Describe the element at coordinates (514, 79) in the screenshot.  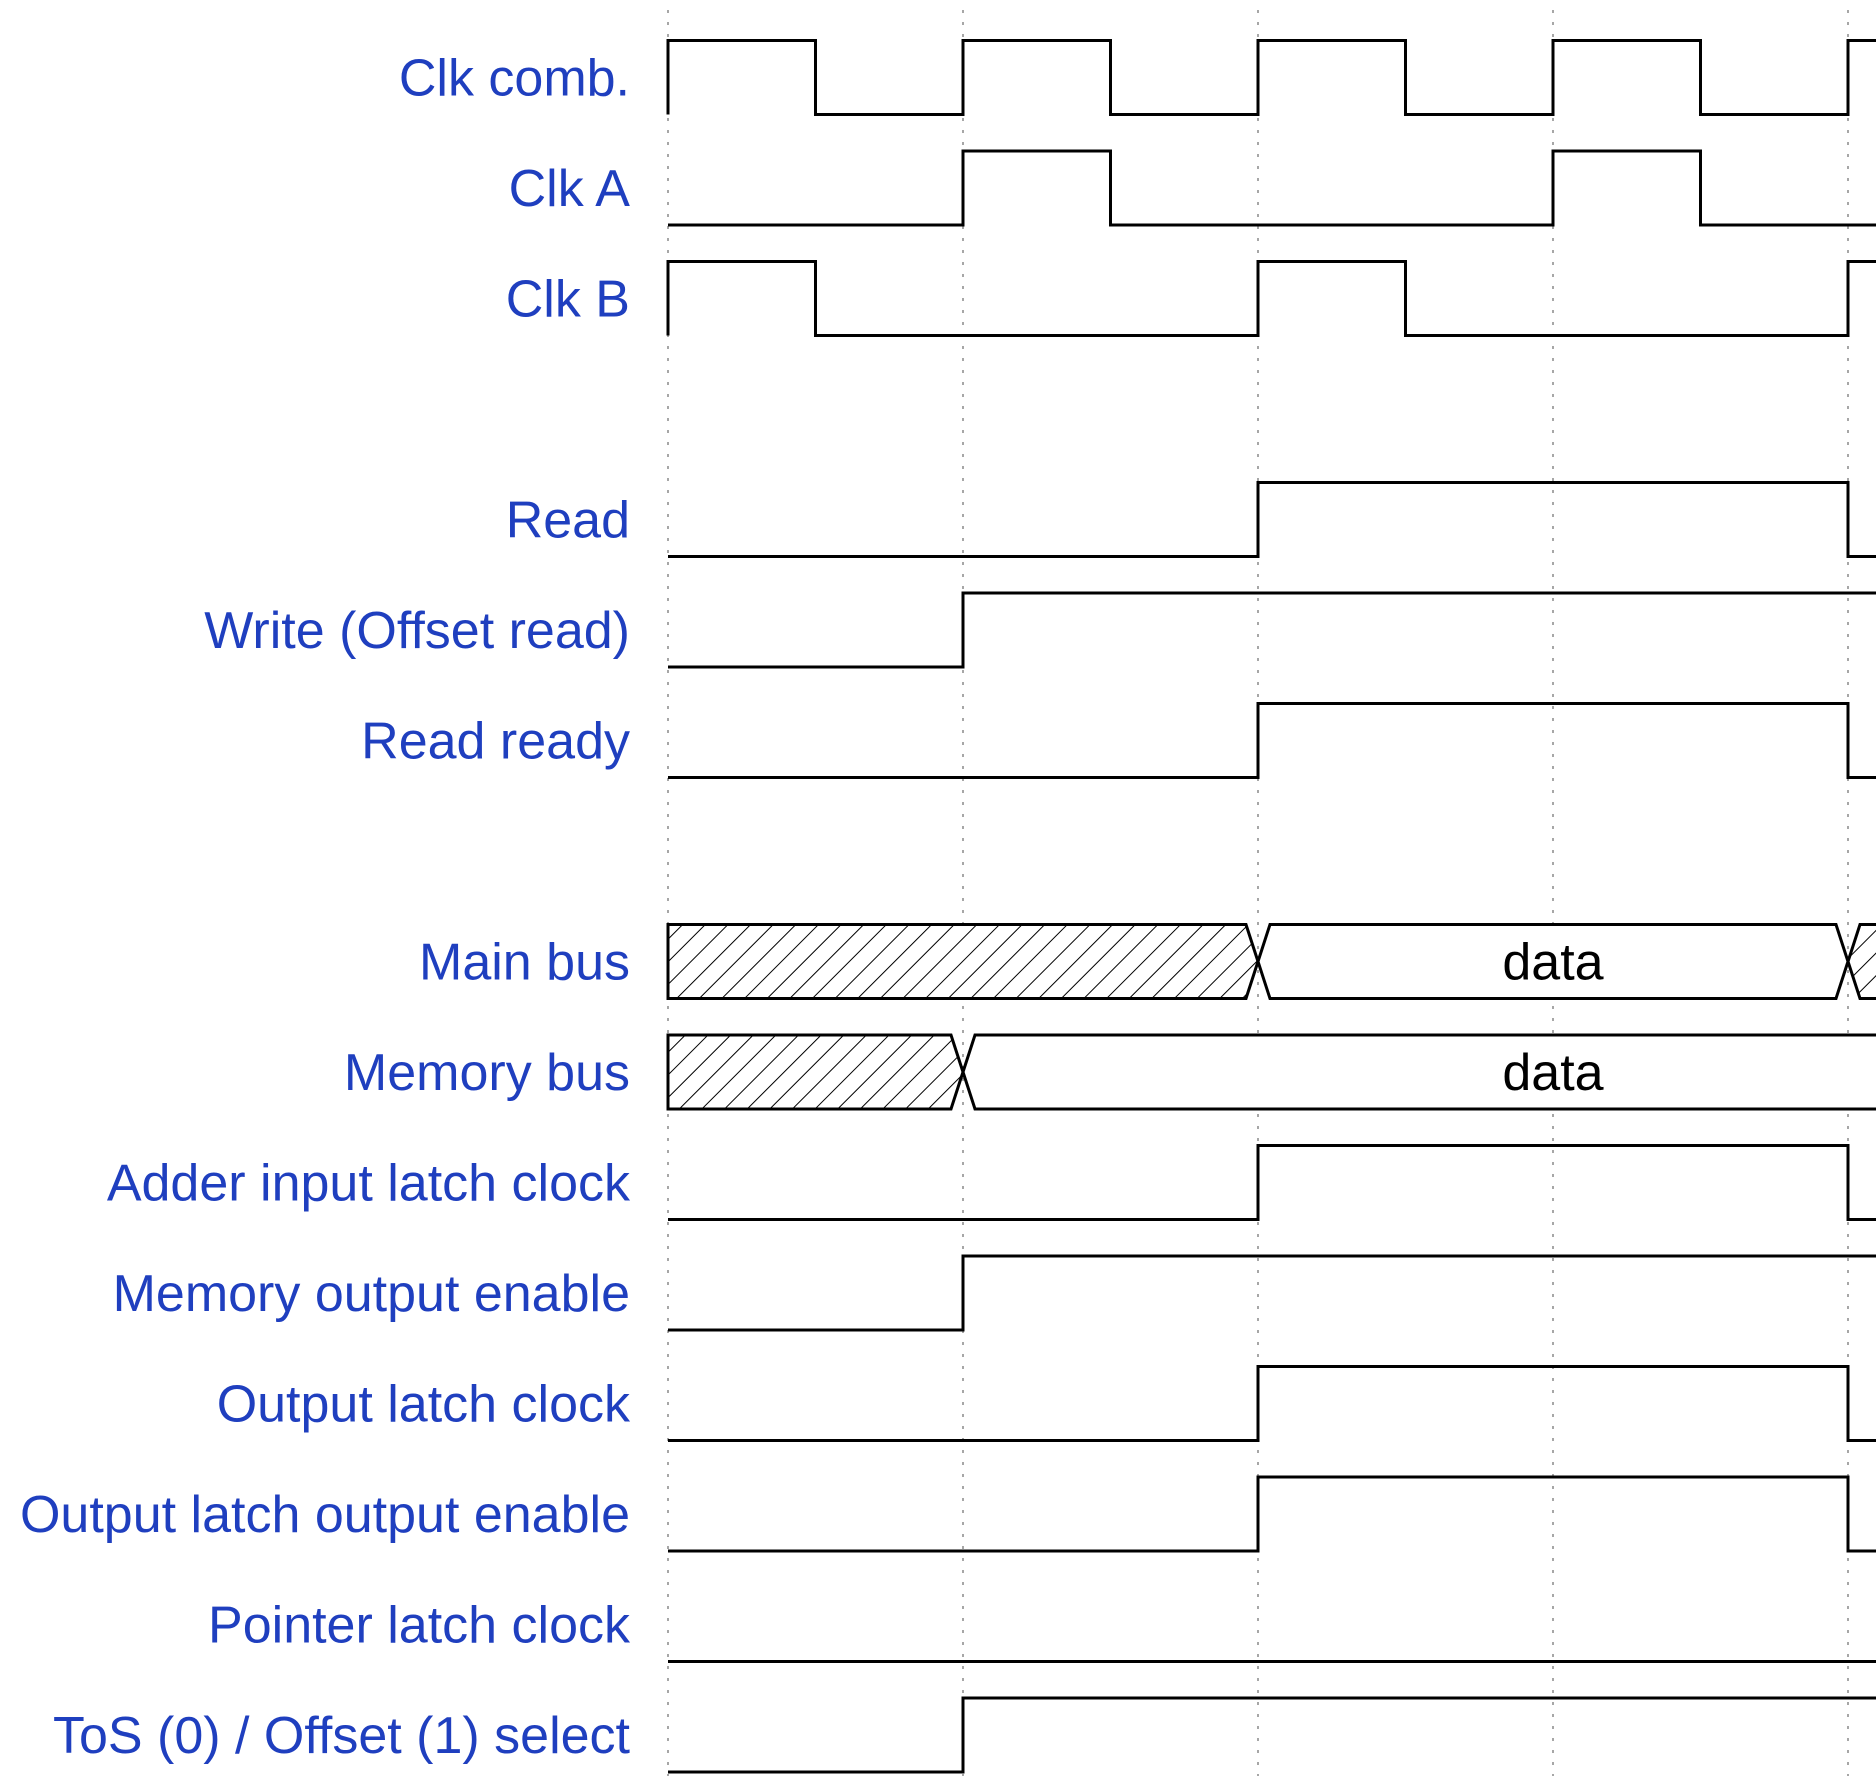
I see `signal-label-clk-comb: Clk comb.` at that location.